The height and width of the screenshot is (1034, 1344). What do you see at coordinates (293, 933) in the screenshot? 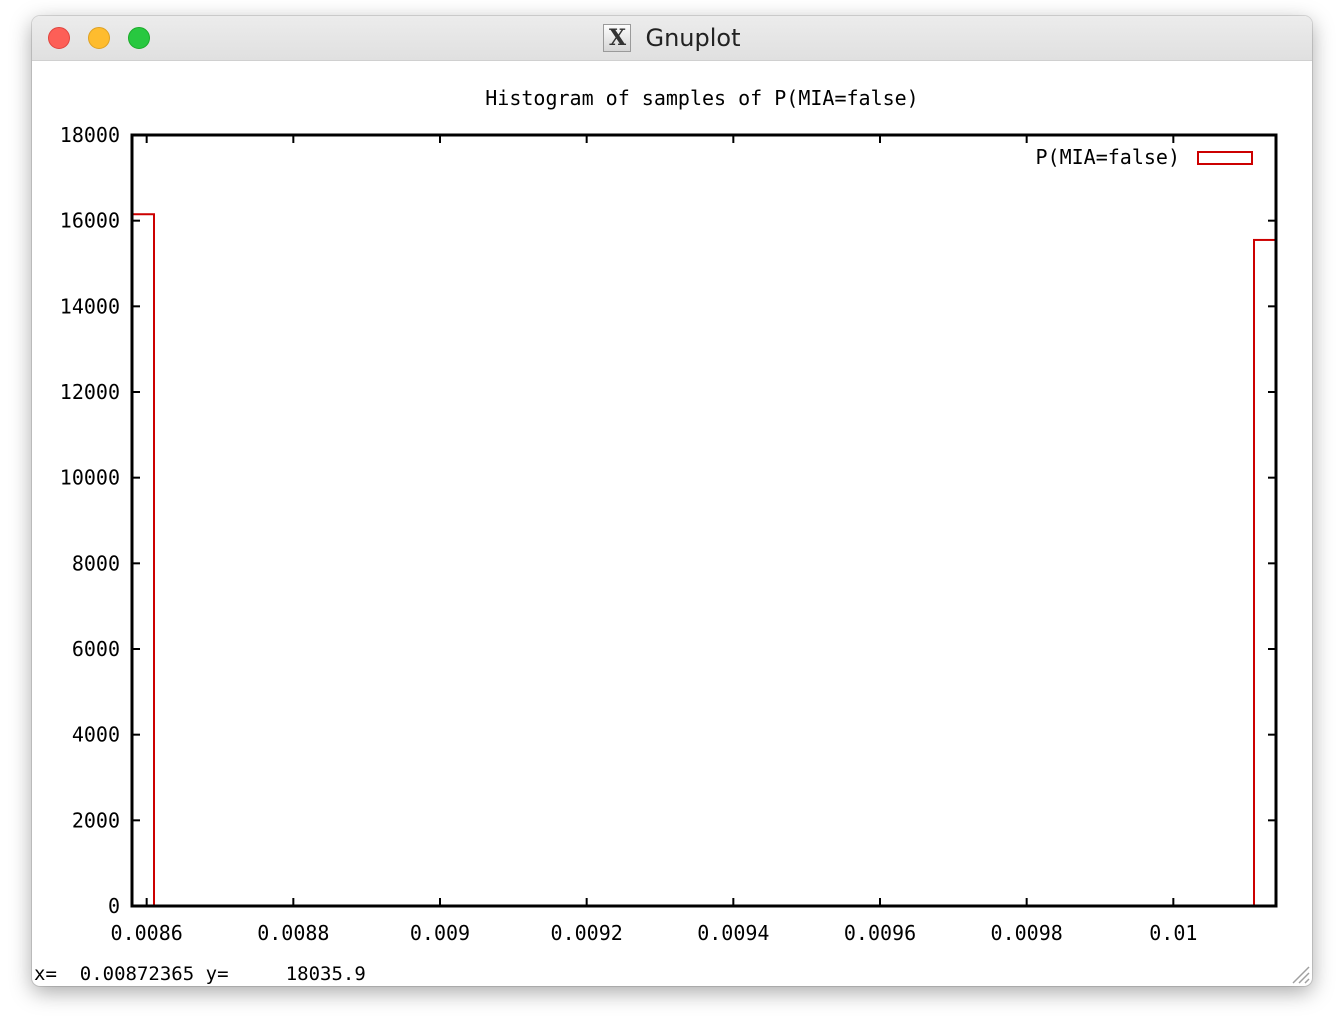
I see `x-tick-label: 0.0088` at bounding box center [293, 933].